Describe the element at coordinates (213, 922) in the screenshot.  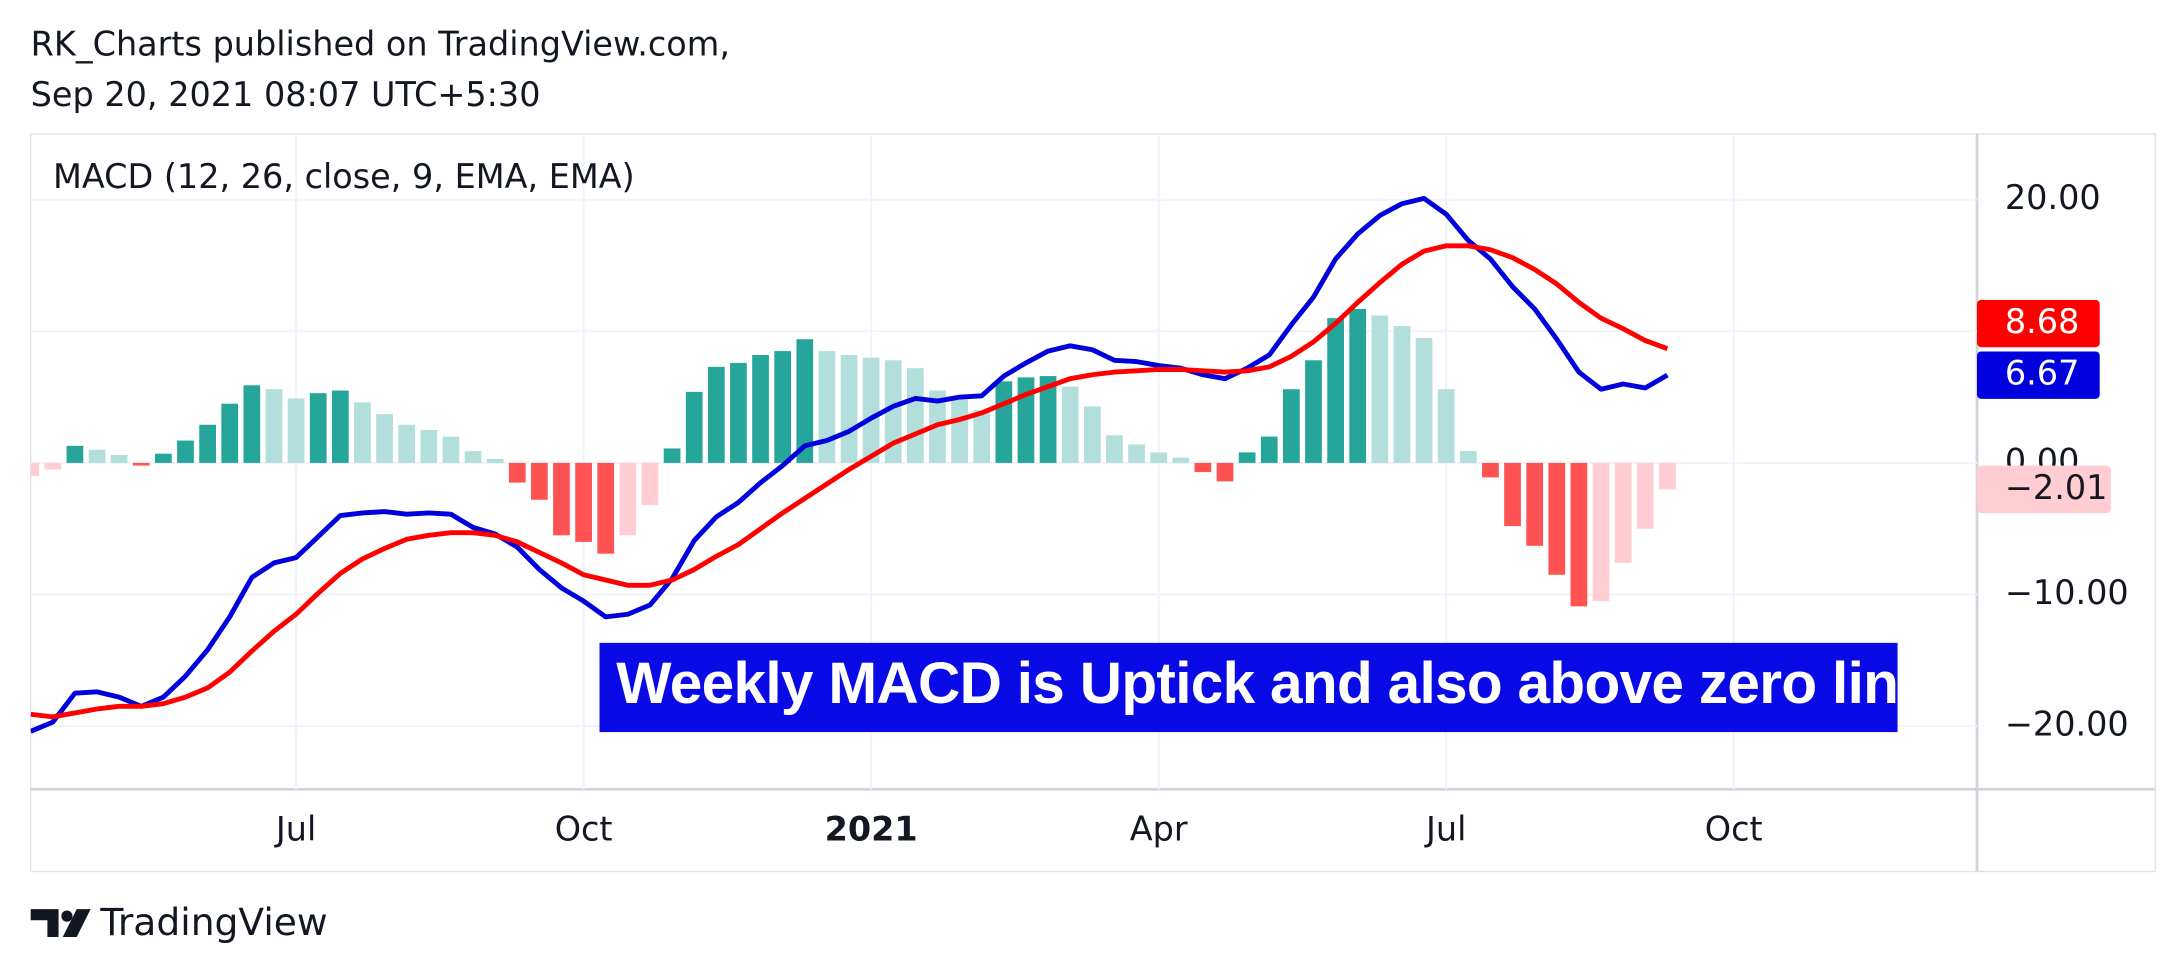
I see `brand: TradingView` at that location.